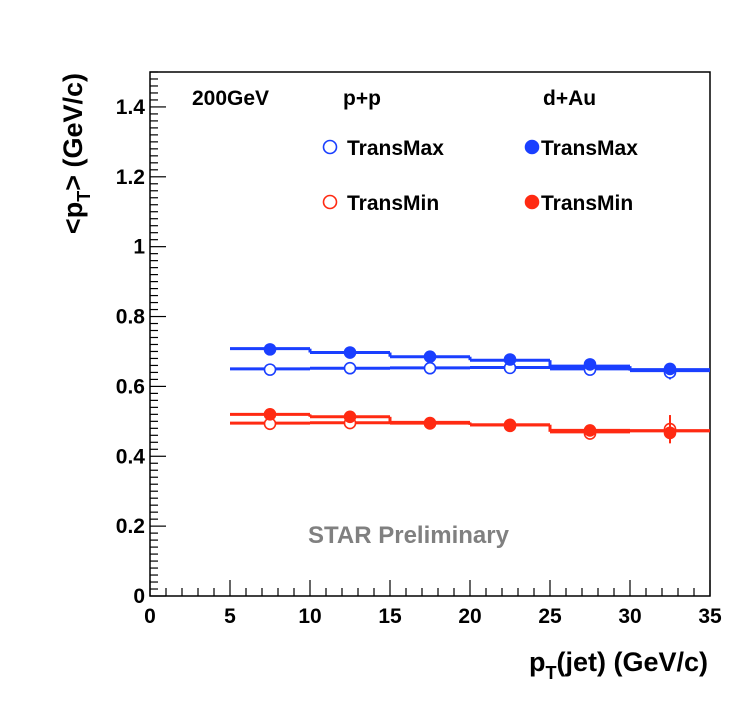 This screenshot has width=747, height=711. Describe the element at coordinates (537, 662) in the screenshot. I see `x-axis-title-main: p` at that location.